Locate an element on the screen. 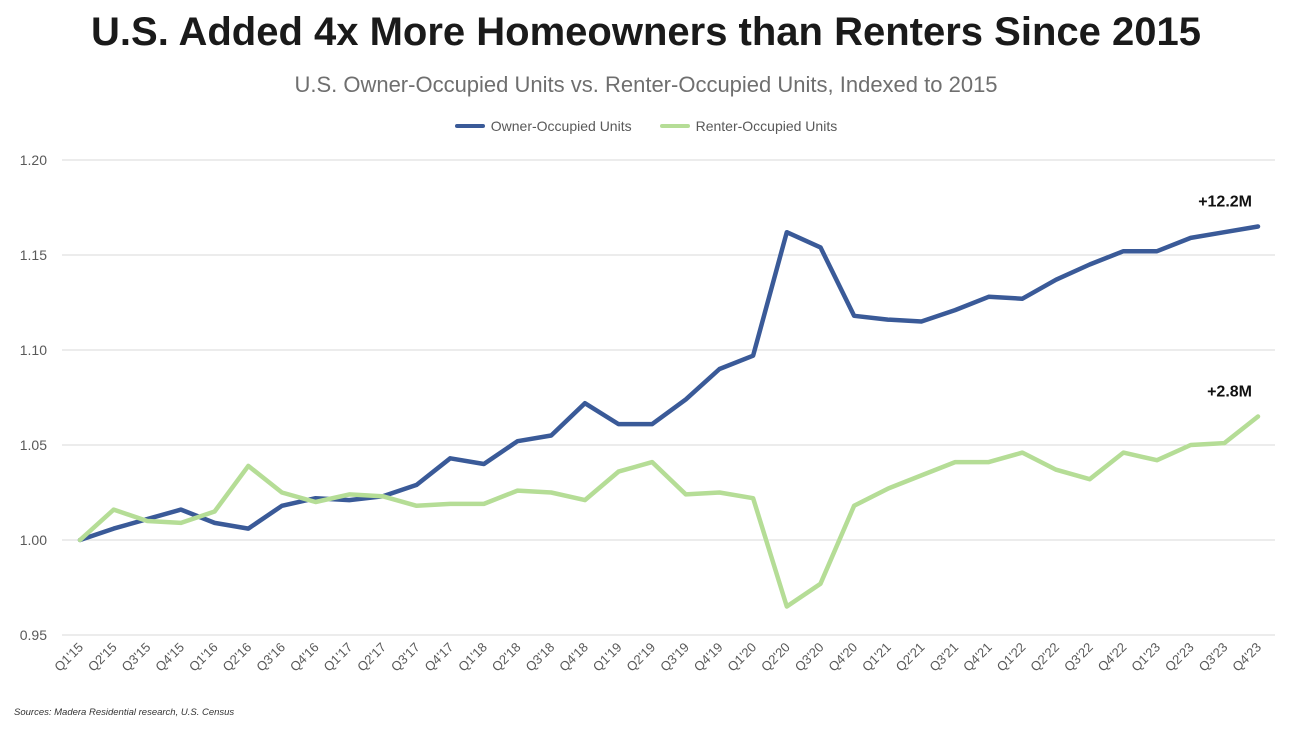 This screenshot has width=1292, height=731. x-tick-label: Q2'18 is located at coordinates (506, 657).